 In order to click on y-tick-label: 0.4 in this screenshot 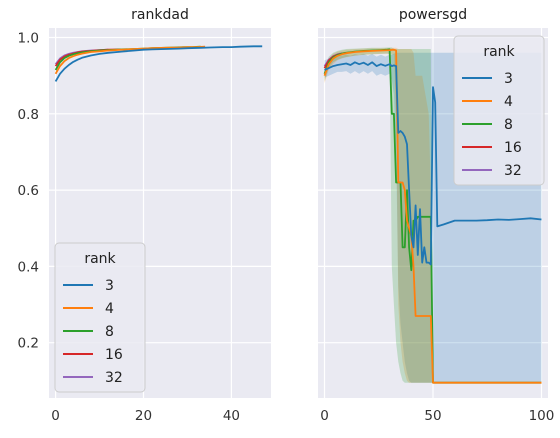, I will do `click(28, 267)`.